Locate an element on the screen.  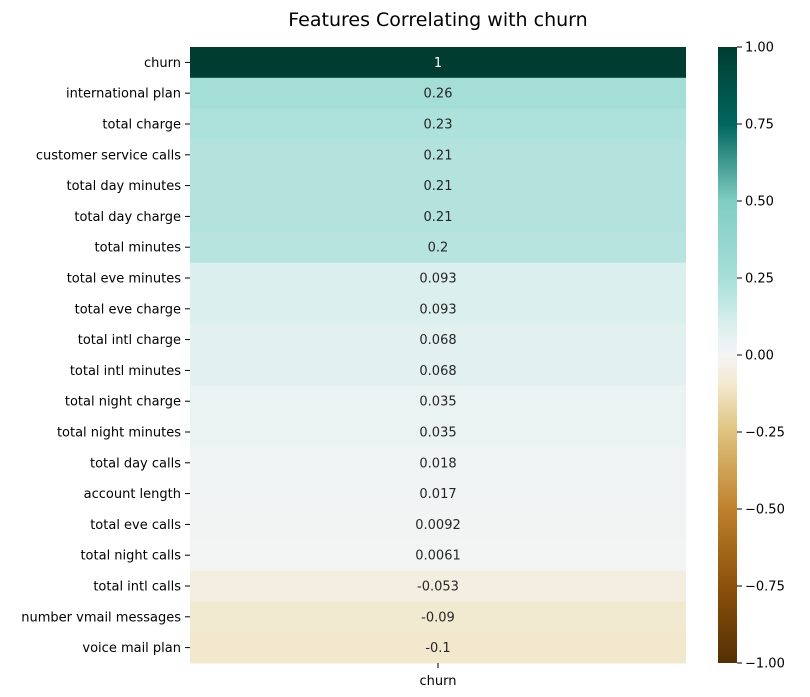
y-tick-label: international plan is located at coordinates (123, 94).